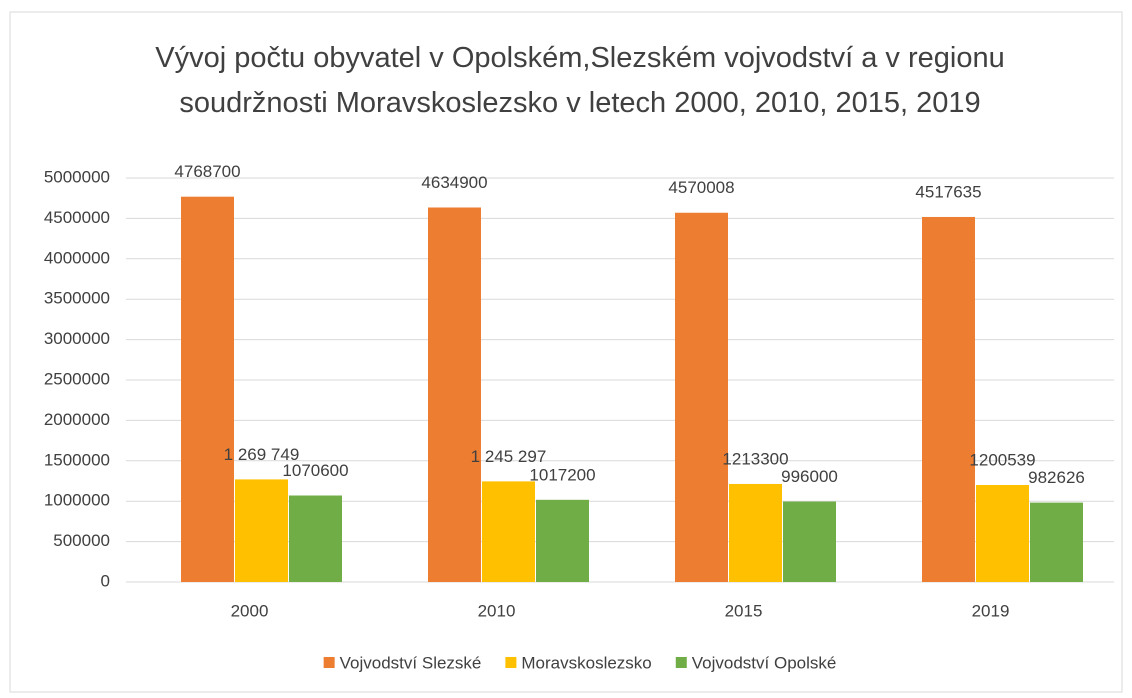 The width and height of the screenshot is (1132, 698). Describe the element at coordinates (207, 171) in the screenshot. I see `value-label: 4768700` at that location.